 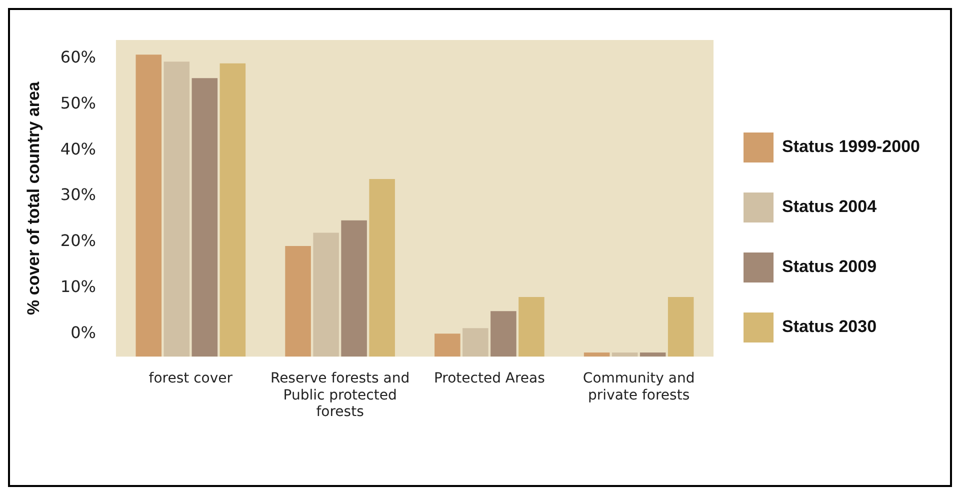 What do you see at coordinates (638, 387) in the screenshot?
I see `x-tick-label: Community and private forests` at bounding box center [638, 387].